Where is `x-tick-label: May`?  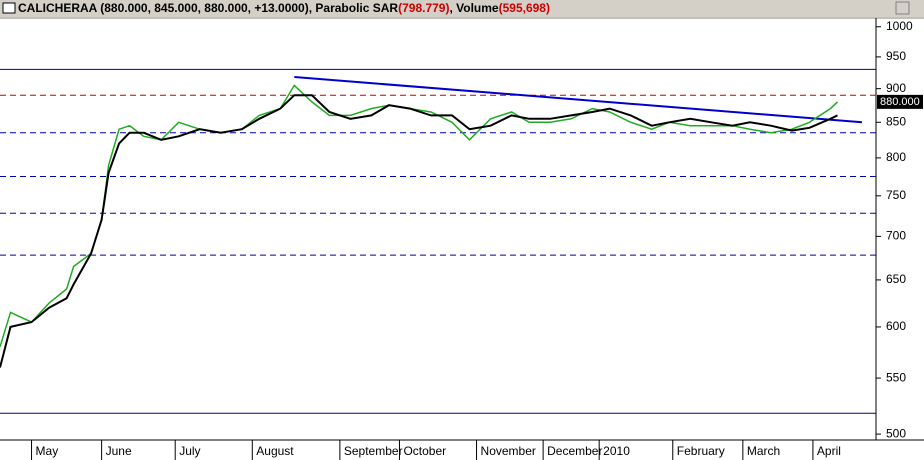 x-tick-label: May is located at coordinates (47, 451).